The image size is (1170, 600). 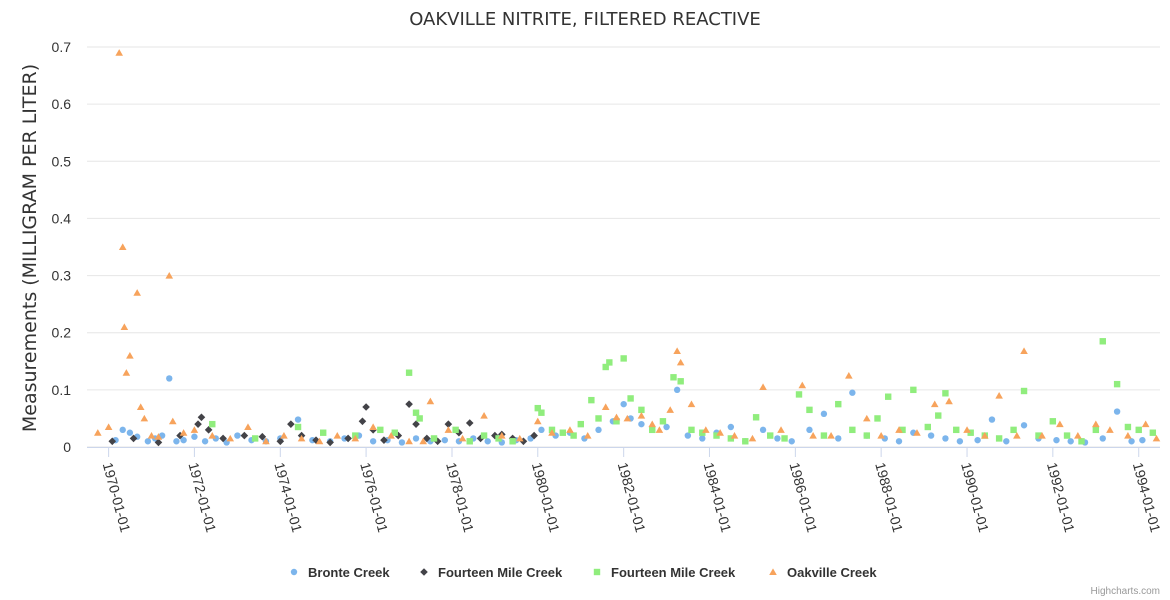 I want to click on legend-item: Fourteen Mile Creek, so click(x=664, y=572).